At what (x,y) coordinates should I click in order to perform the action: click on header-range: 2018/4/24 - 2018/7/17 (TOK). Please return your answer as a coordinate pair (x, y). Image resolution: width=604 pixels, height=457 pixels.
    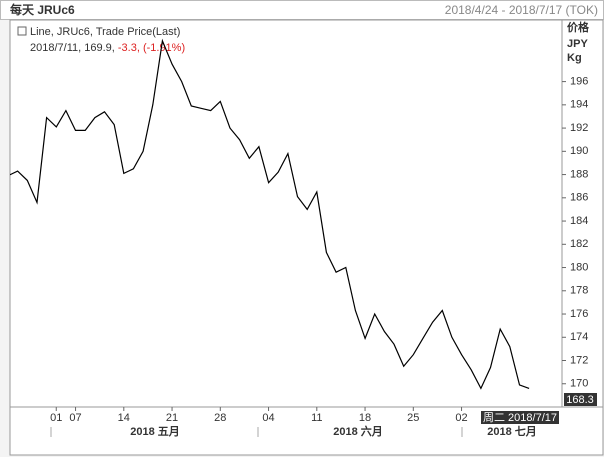
    Looking at the image, I should click on (521, 10).